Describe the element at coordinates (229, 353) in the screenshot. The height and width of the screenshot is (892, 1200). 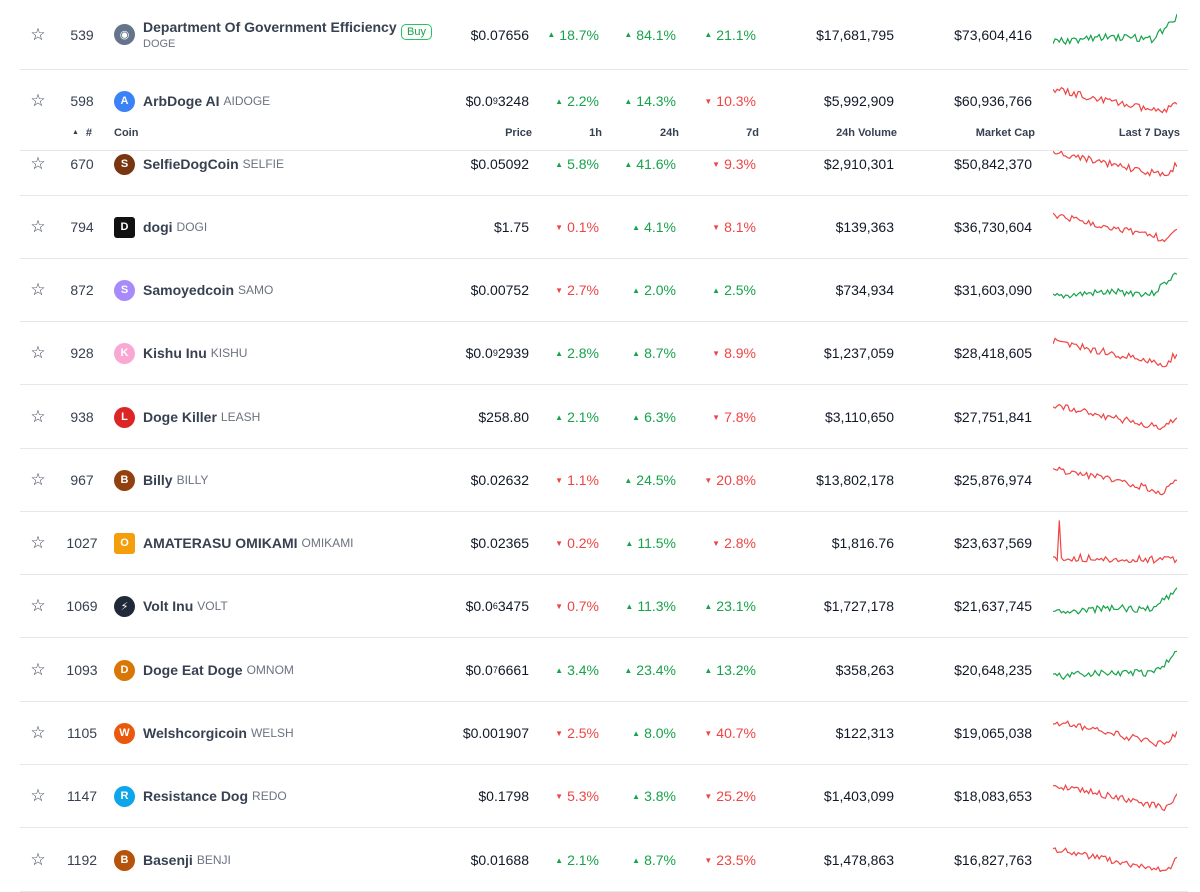
I see `coin-symbol: KISHU` at that location.